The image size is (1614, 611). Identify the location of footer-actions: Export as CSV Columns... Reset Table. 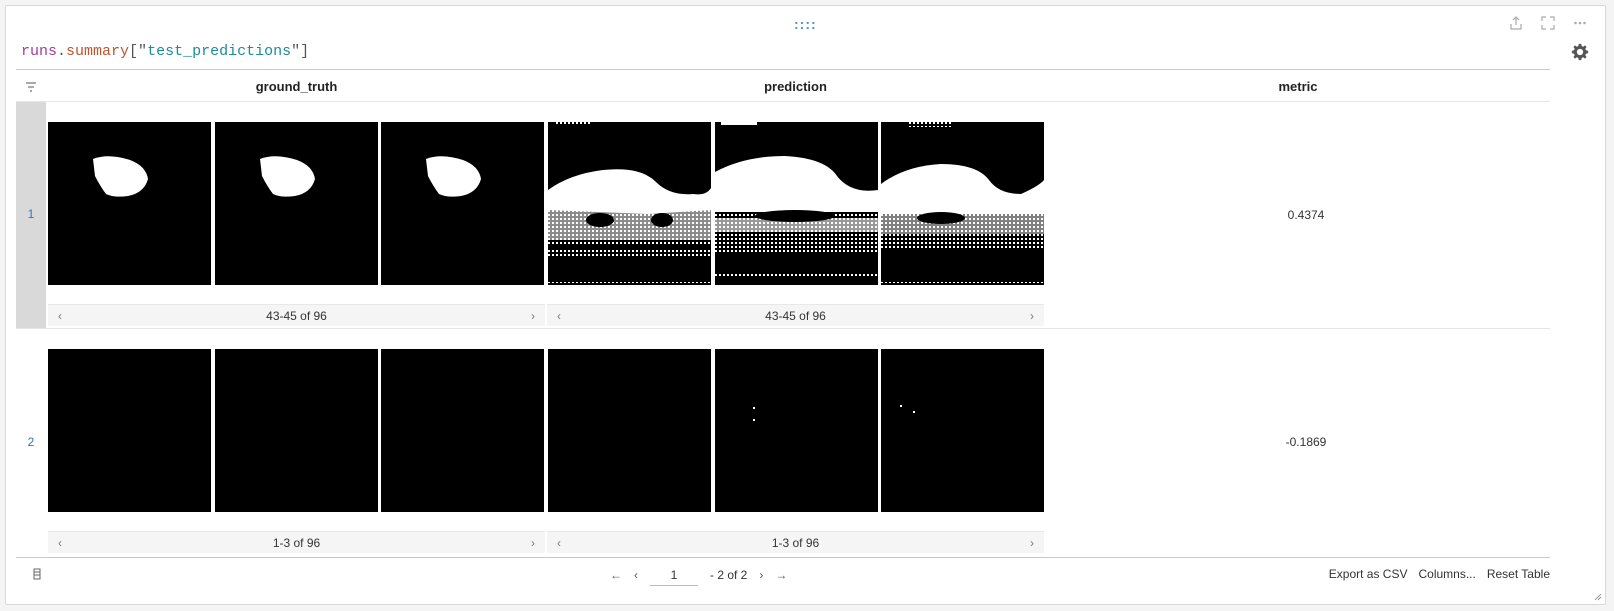
(1439, 574).